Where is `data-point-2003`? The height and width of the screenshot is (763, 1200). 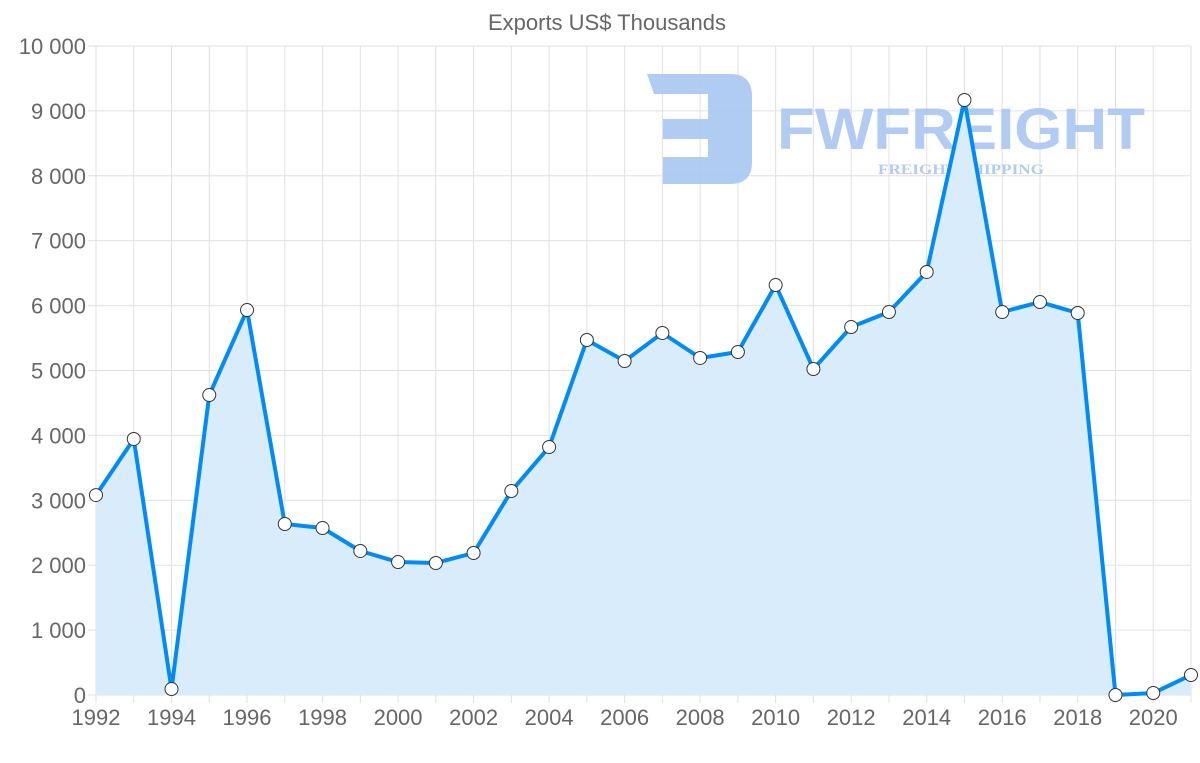
data-point-2003 is located at coordinates (511, 491).